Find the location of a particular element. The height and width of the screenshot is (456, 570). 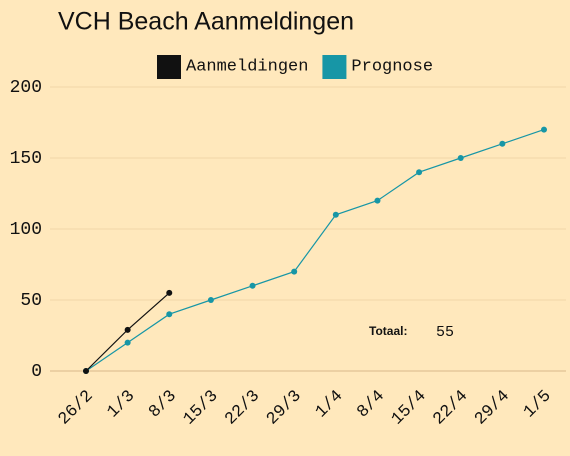

y-tick-label: 50 is located at coordinates (31, 301).